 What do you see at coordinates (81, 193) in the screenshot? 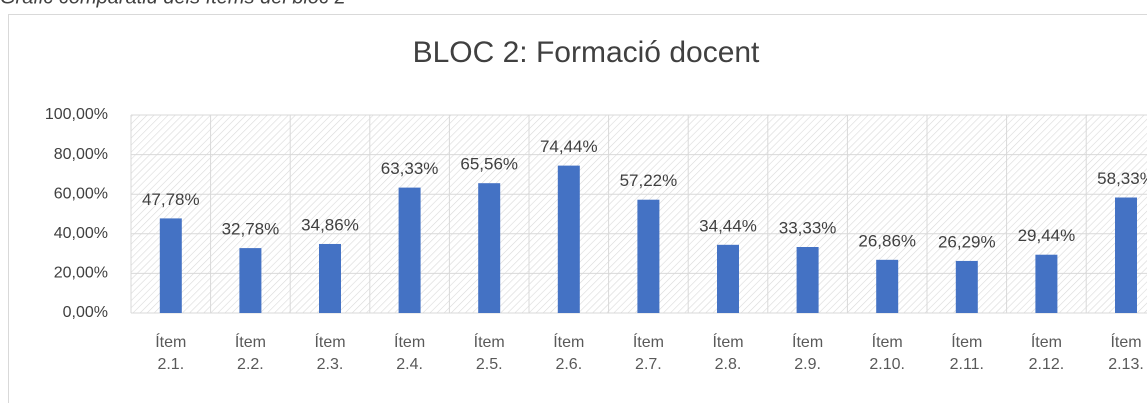
I see `y-tick-label: 60,00%` at bounding box center [81, 193].